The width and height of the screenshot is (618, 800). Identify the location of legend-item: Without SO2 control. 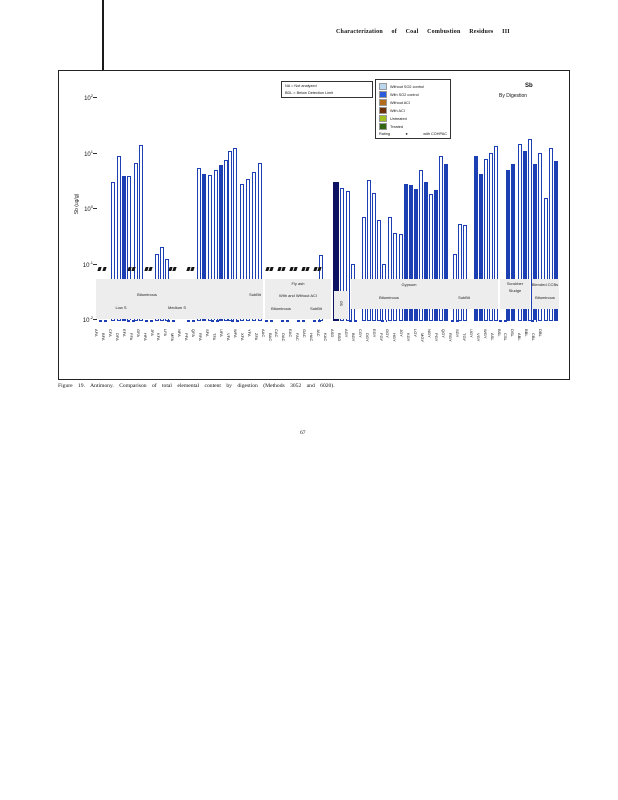
(413, 86).